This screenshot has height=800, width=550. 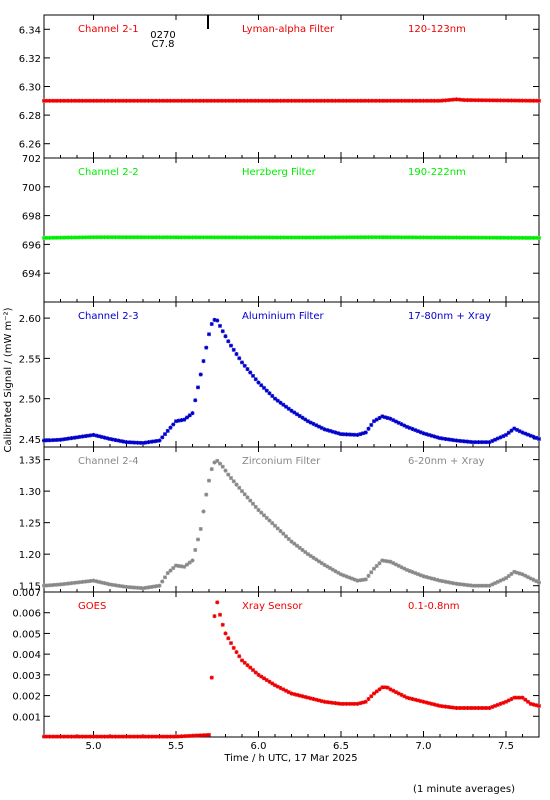 I want to click on filter-label: Zirconium Filter, so click(x=281, y=461).